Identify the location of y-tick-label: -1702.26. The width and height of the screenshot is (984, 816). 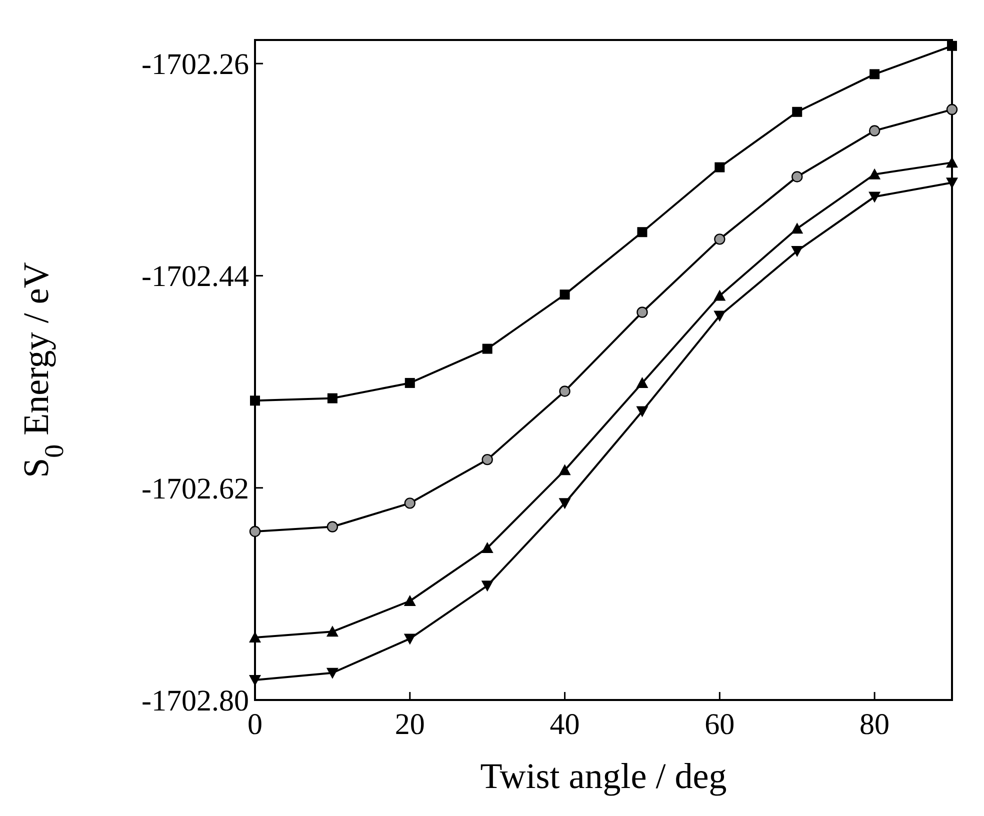
(195, 65).